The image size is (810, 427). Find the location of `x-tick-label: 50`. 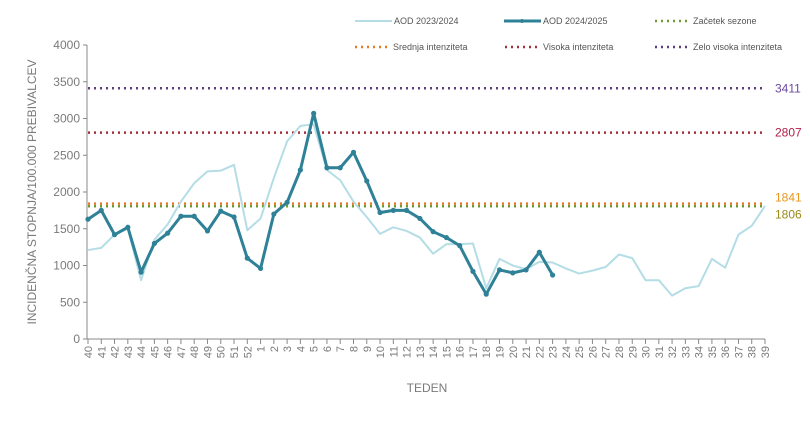

x-tick-label: 50 is located at coordinates (222, 352).